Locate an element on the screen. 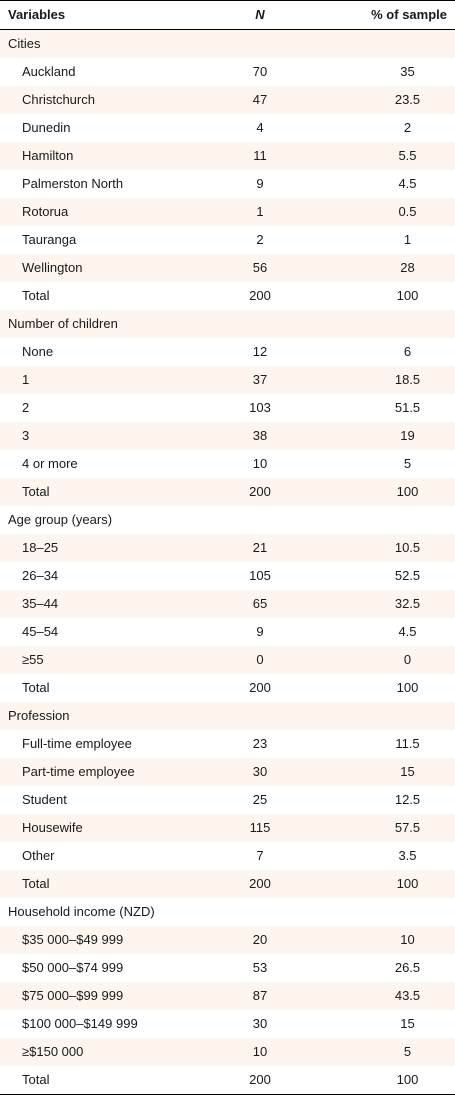 The image size is (455, 1095). row-percent: 32.5 is located at coordinates (387, 604).